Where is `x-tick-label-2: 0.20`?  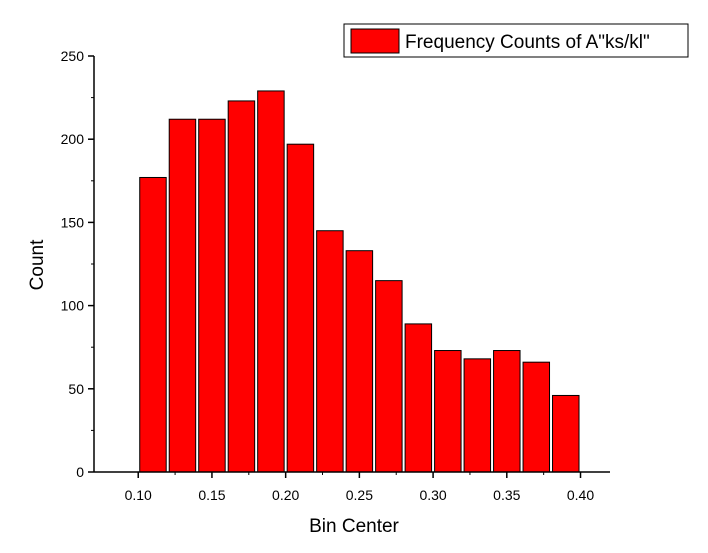 x-tick-label-2: 0.20 is located at coordinates (285, 495).